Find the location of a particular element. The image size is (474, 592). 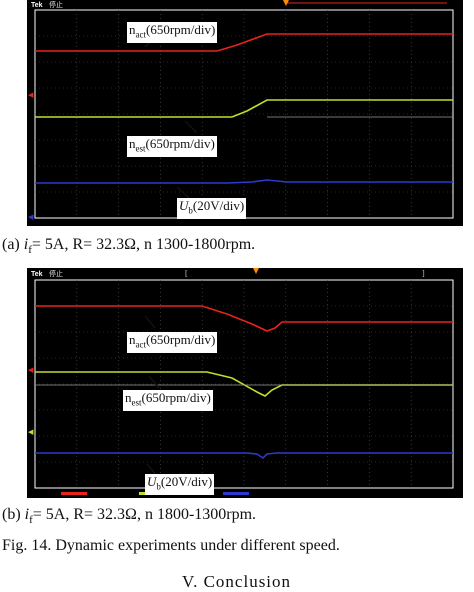

ch1-tag-b is located at coordinates (74, 493).